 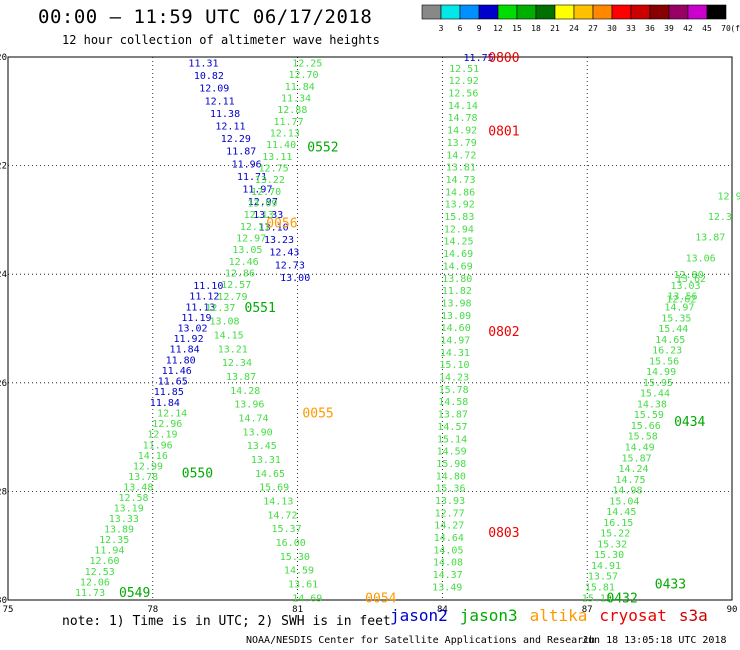 I want to click on wave-height-point: 11.94, so click(x=109, y=551).